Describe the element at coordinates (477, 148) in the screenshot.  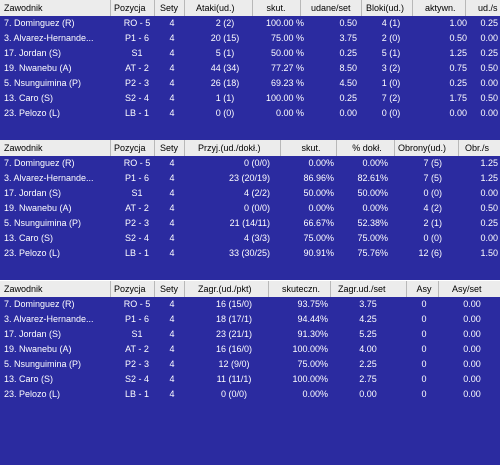
I see `header-digs-per-set: Obr./s` at that location.